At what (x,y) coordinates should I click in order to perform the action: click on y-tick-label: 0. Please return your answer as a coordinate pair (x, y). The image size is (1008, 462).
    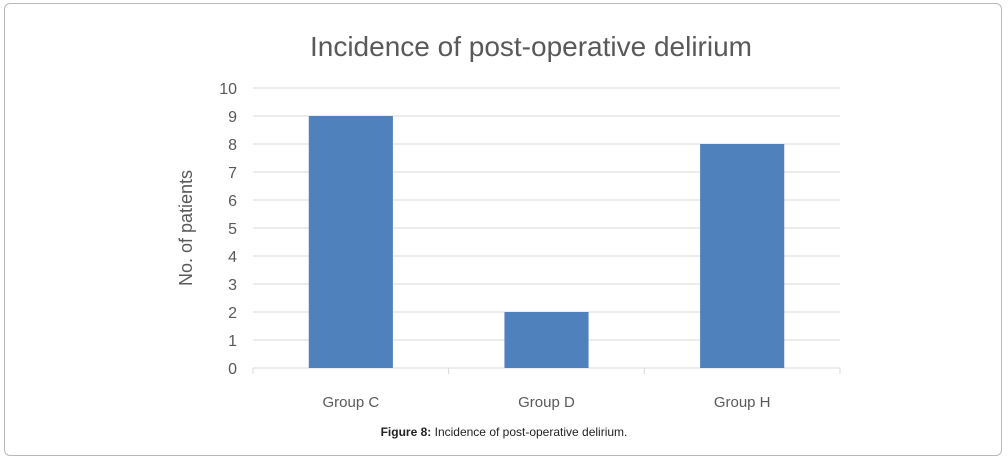
    Looking at the image, I should click on (232, 369).